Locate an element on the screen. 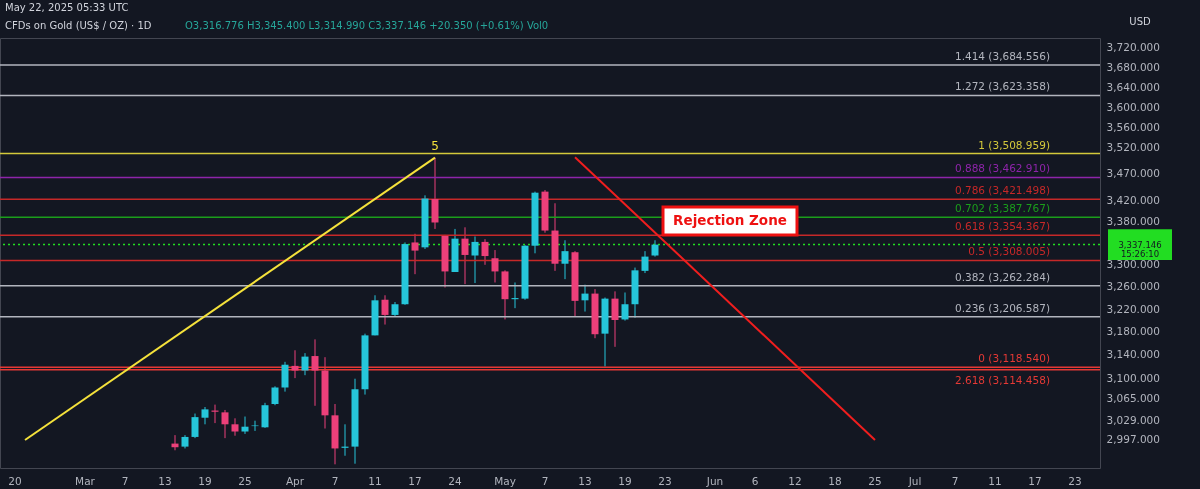 The height and width of the screenshot is (489, 1200). y-tick-label: 3,560.000 is located at coordinates (1133, 126).